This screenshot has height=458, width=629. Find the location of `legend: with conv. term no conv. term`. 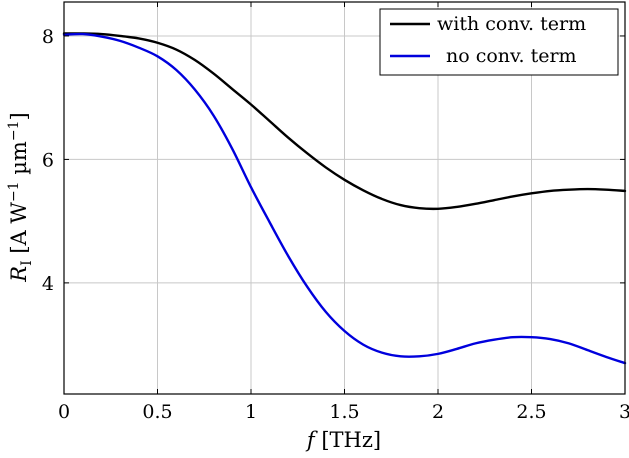

legend: with conv. term no conv. term is located at coordinates (499, 42).